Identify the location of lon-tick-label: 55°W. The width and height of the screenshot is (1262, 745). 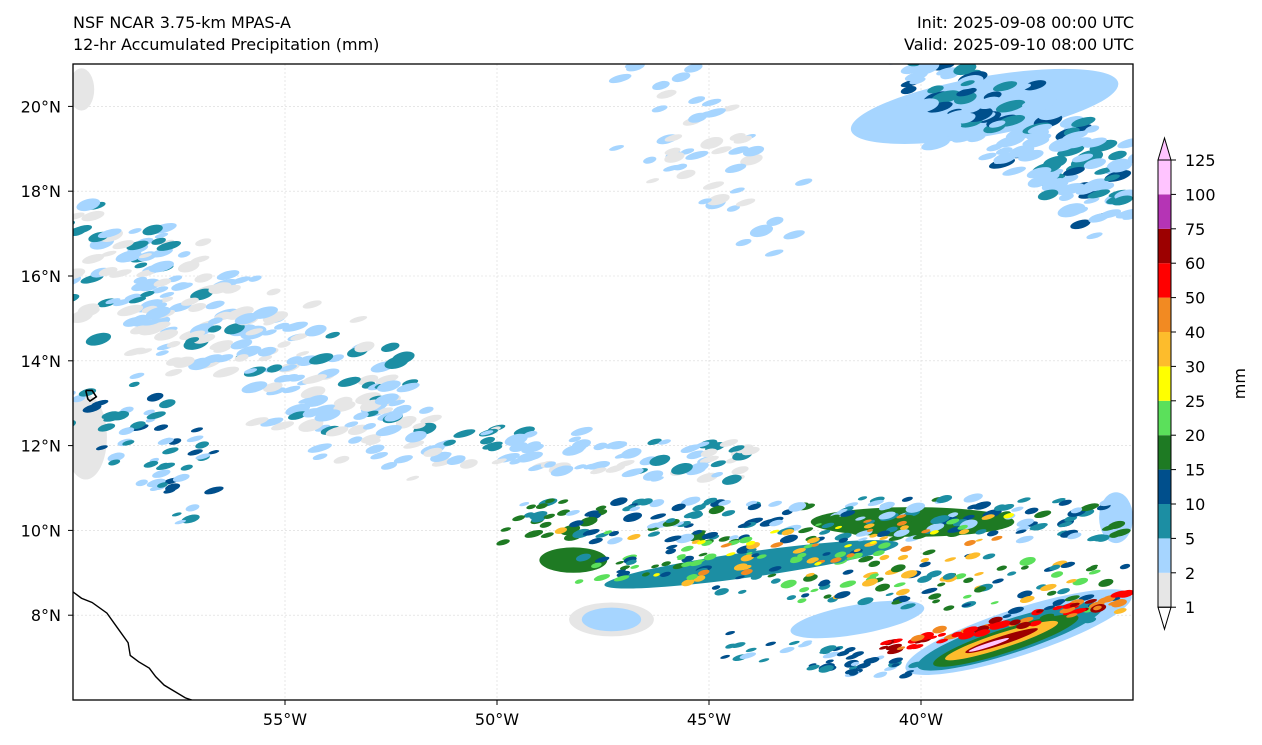
(285, 719).